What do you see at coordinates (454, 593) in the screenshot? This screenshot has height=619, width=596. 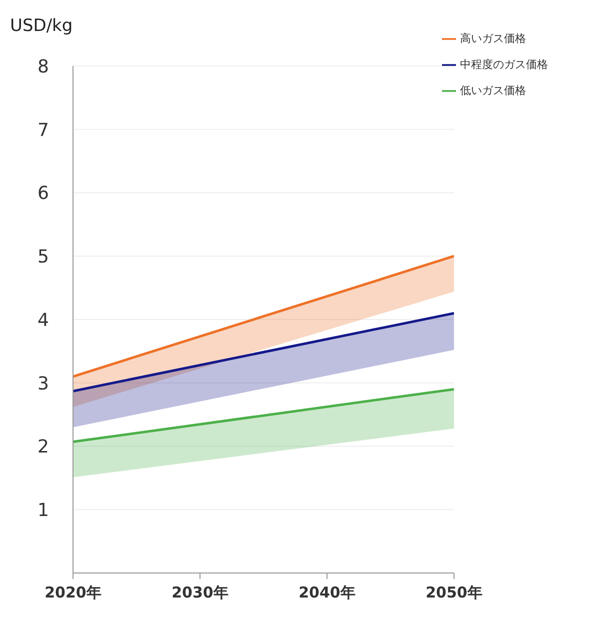 I see `x-tick-label: 2050年` at bounding box center [454, 593].